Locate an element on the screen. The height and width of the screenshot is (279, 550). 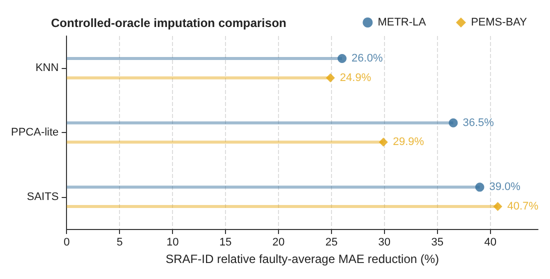
data-label: 39.0% is located at coordinates (505, 187).